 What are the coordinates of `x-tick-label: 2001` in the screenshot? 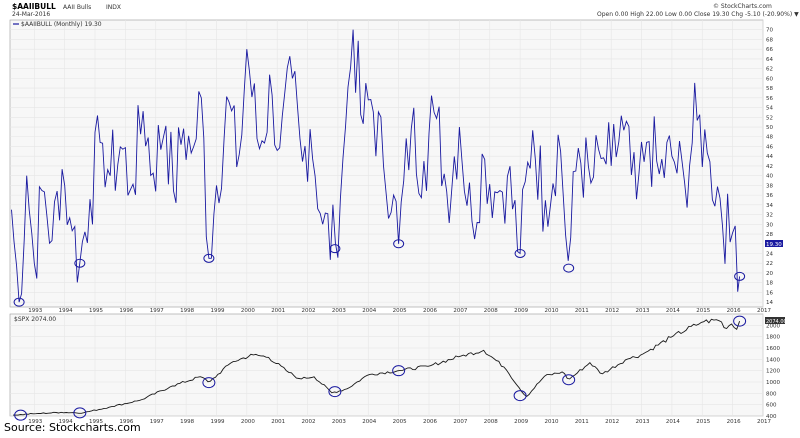 It's located at (278, 311).